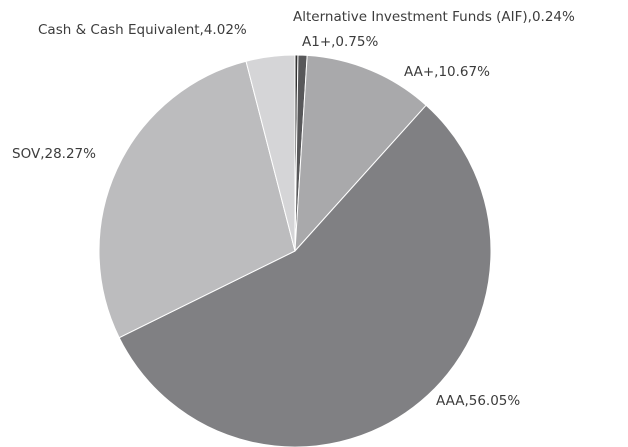  Describe the element at coordinates (447, 72) in the screenshot. I see `slice-label: AA+,10.67%` at that location.